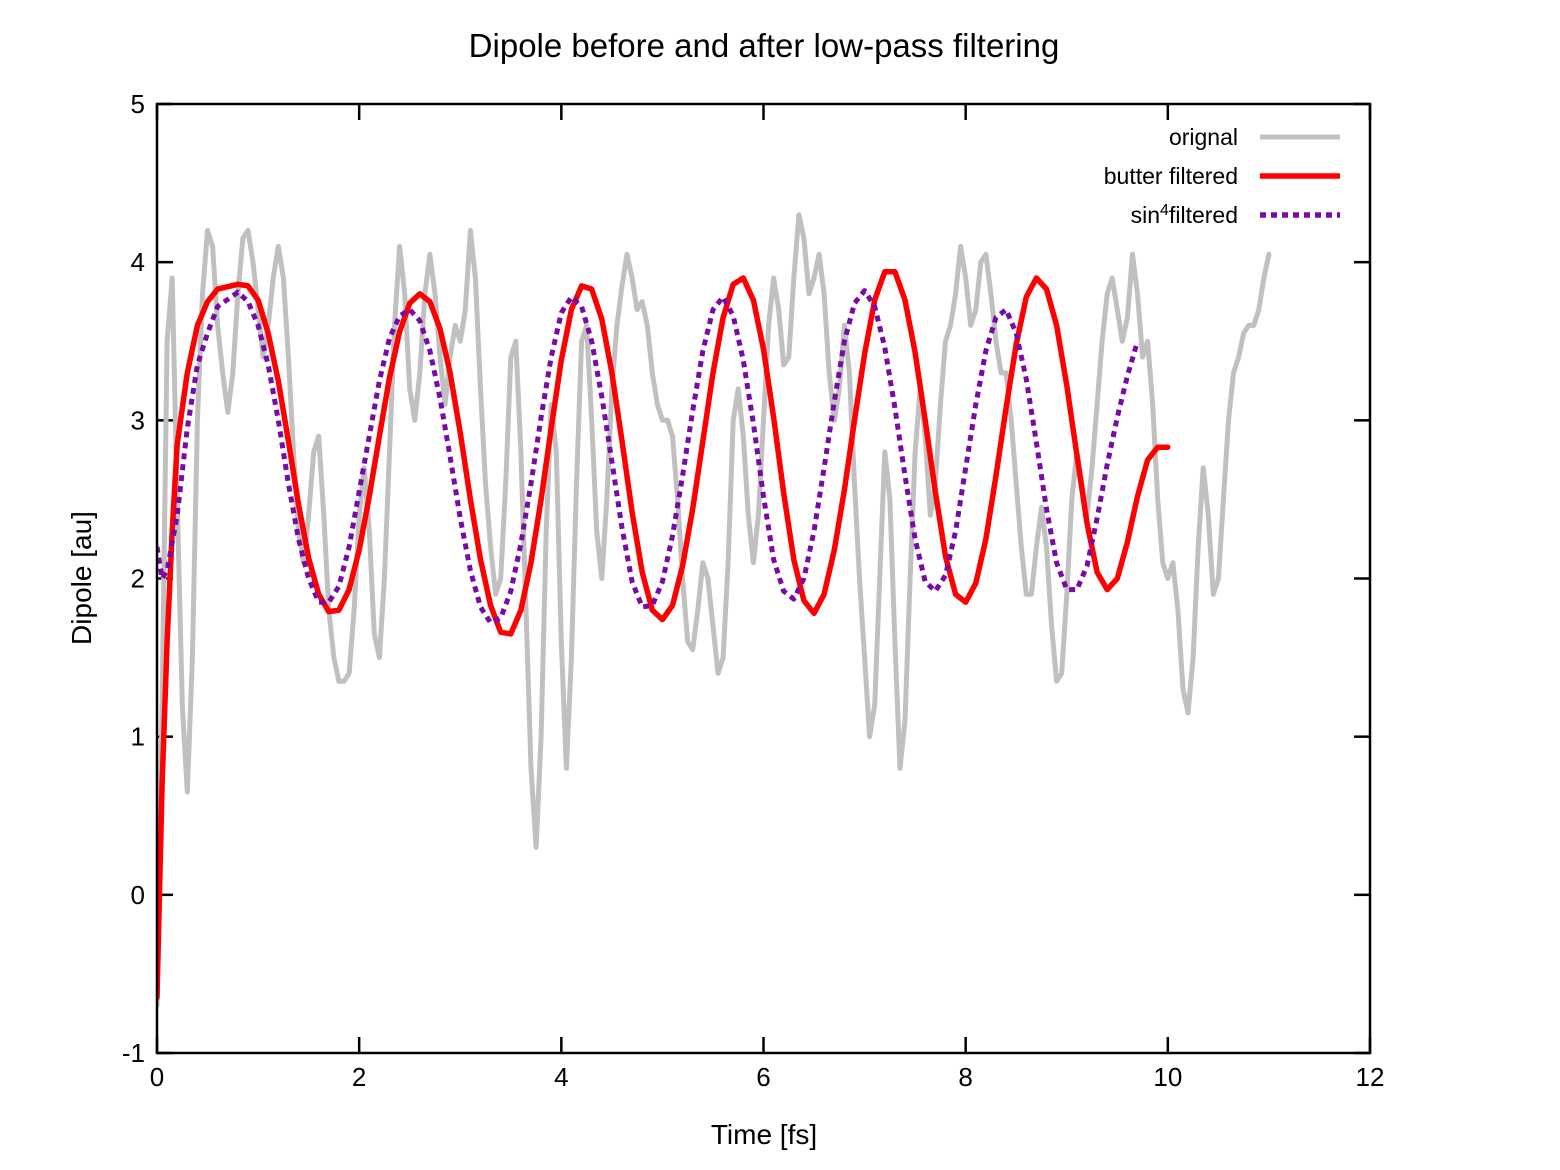 This screenshot has height=1170, width=1560. Describe the element at coordinates (138, 737) in the screenshot. I see `y-tick-label-2: 1` at that location.